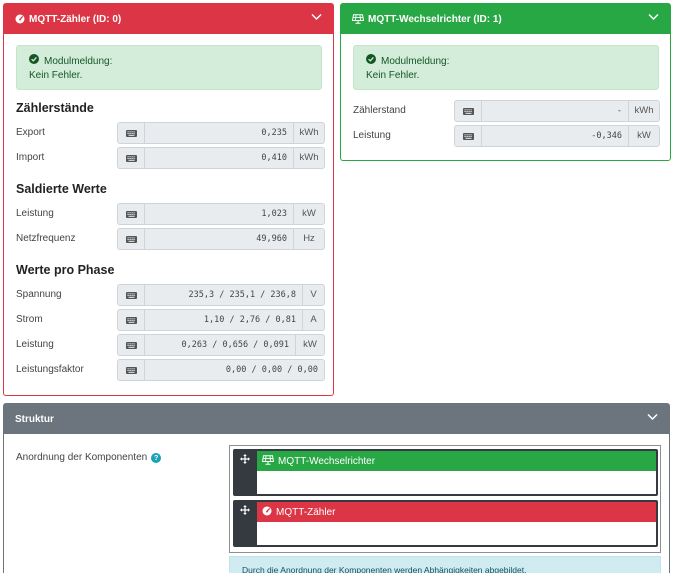  Describe the element at coordinates (274, 214) in the screenshot. I see `field-value: 1,023` at that location.